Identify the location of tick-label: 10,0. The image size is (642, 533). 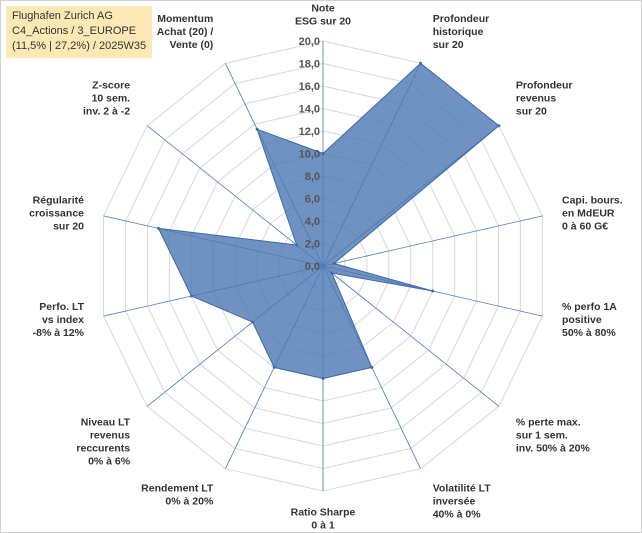
(309, 155).